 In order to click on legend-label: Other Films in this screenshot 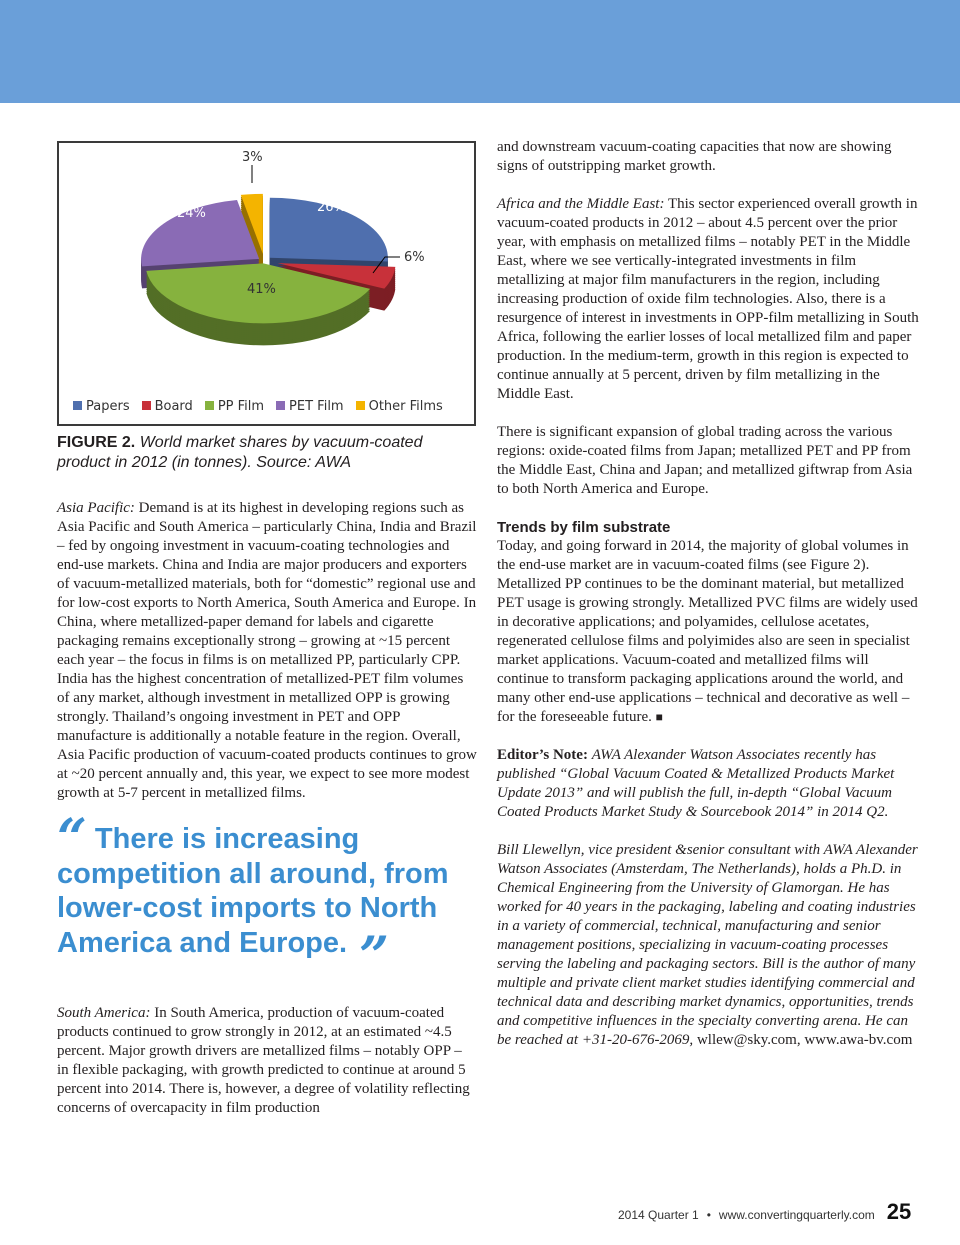, I will do `click(405, 406)`.